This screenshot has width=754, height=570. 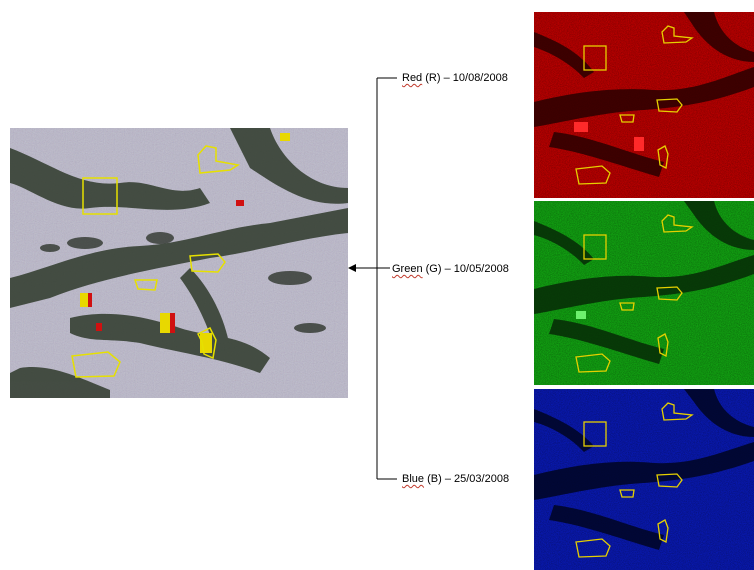 I want to click on arrow-left-icon, so click(x=352, y=268).